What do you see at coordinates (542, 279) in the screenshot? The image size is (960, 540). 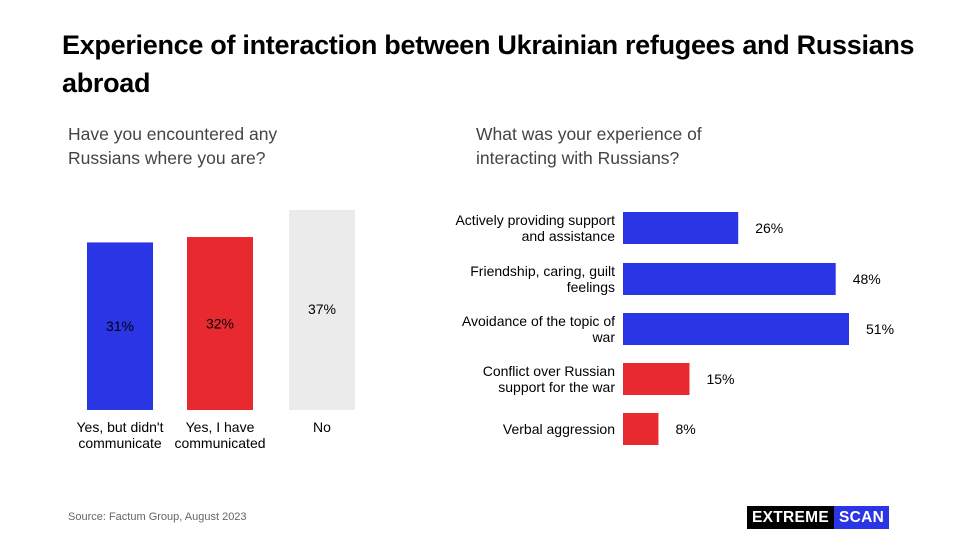 I see `hbar-category-label-2: Friendship, caring, guilt feelings` at bounding box center [542, 279].